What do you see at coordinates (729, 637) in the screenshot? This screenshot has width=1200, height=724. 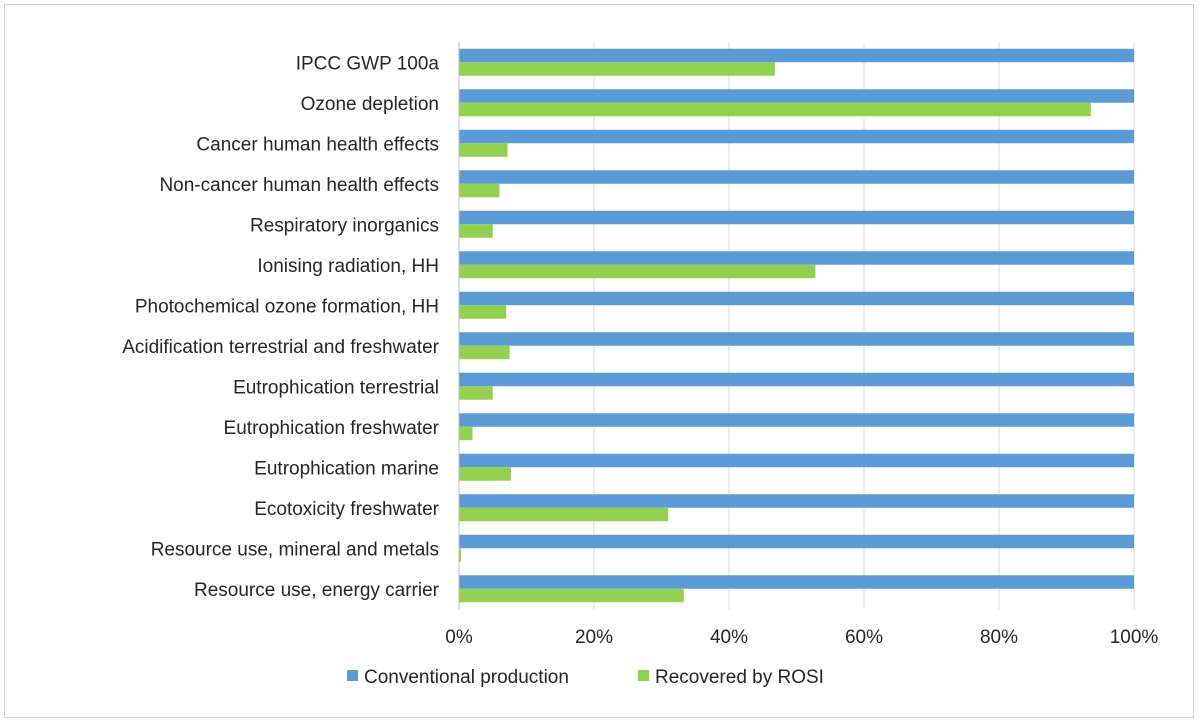 I see `x-tick-label: 40%` at bounding box center [729, 637].